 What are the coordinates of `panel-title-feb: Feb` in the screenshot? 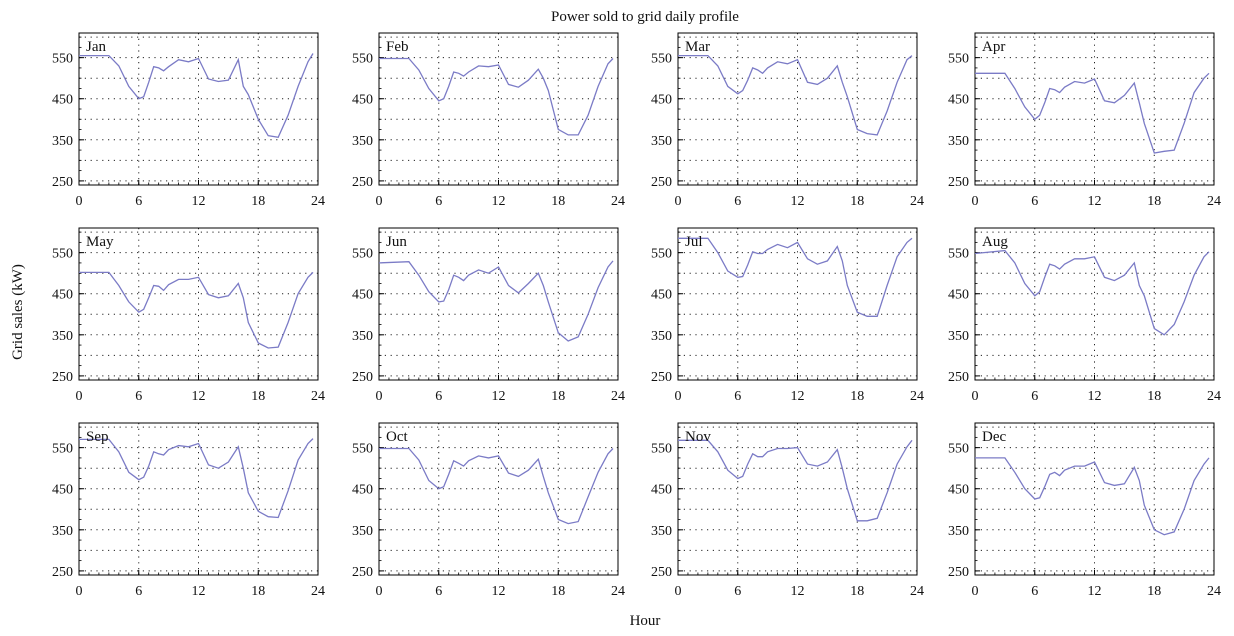 It's located at (397, 47).